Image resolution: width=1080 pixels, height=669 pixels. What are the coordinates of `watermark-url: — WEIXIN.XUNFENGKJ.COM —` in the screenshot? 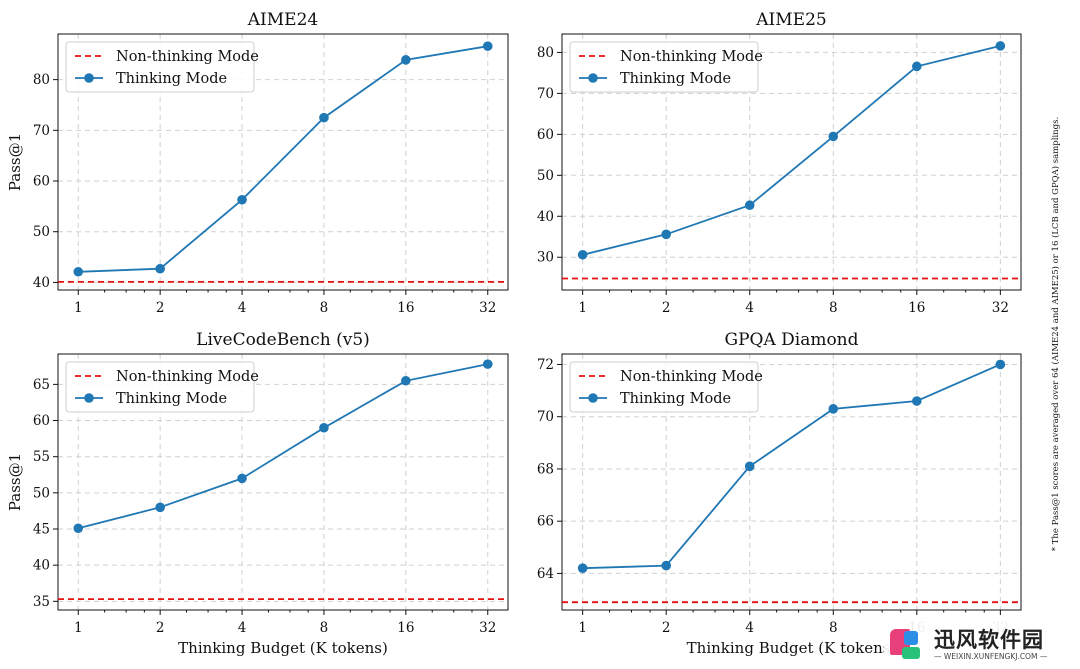 It's located at (991, 656).